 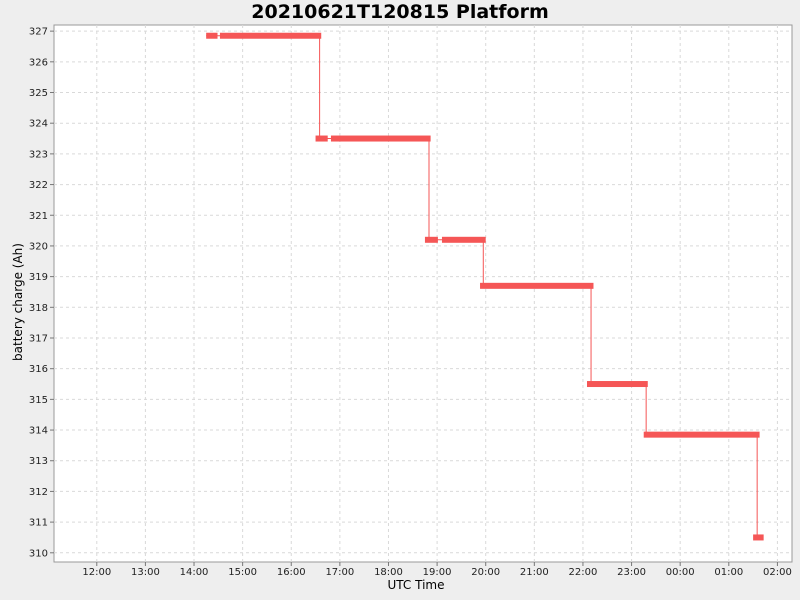 I want to click on x-tick-label: 19:00, so click(x=437, y=572).